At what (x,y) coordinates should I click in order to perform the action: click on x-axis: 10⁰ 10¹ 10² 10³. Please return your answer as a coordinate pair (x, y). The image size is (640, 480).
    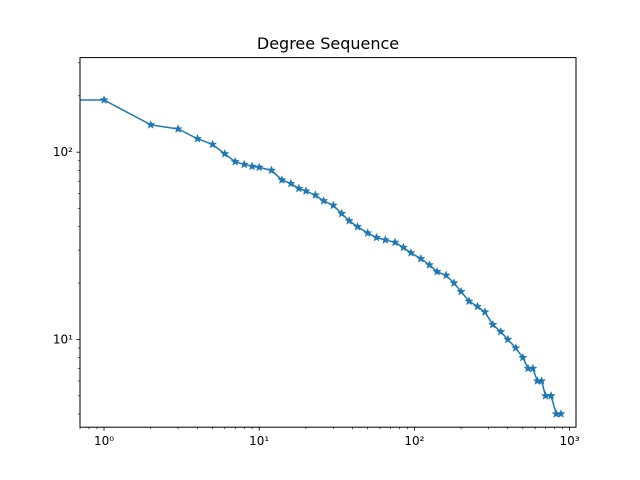
    Looking at the image, I should click on (329, 437).